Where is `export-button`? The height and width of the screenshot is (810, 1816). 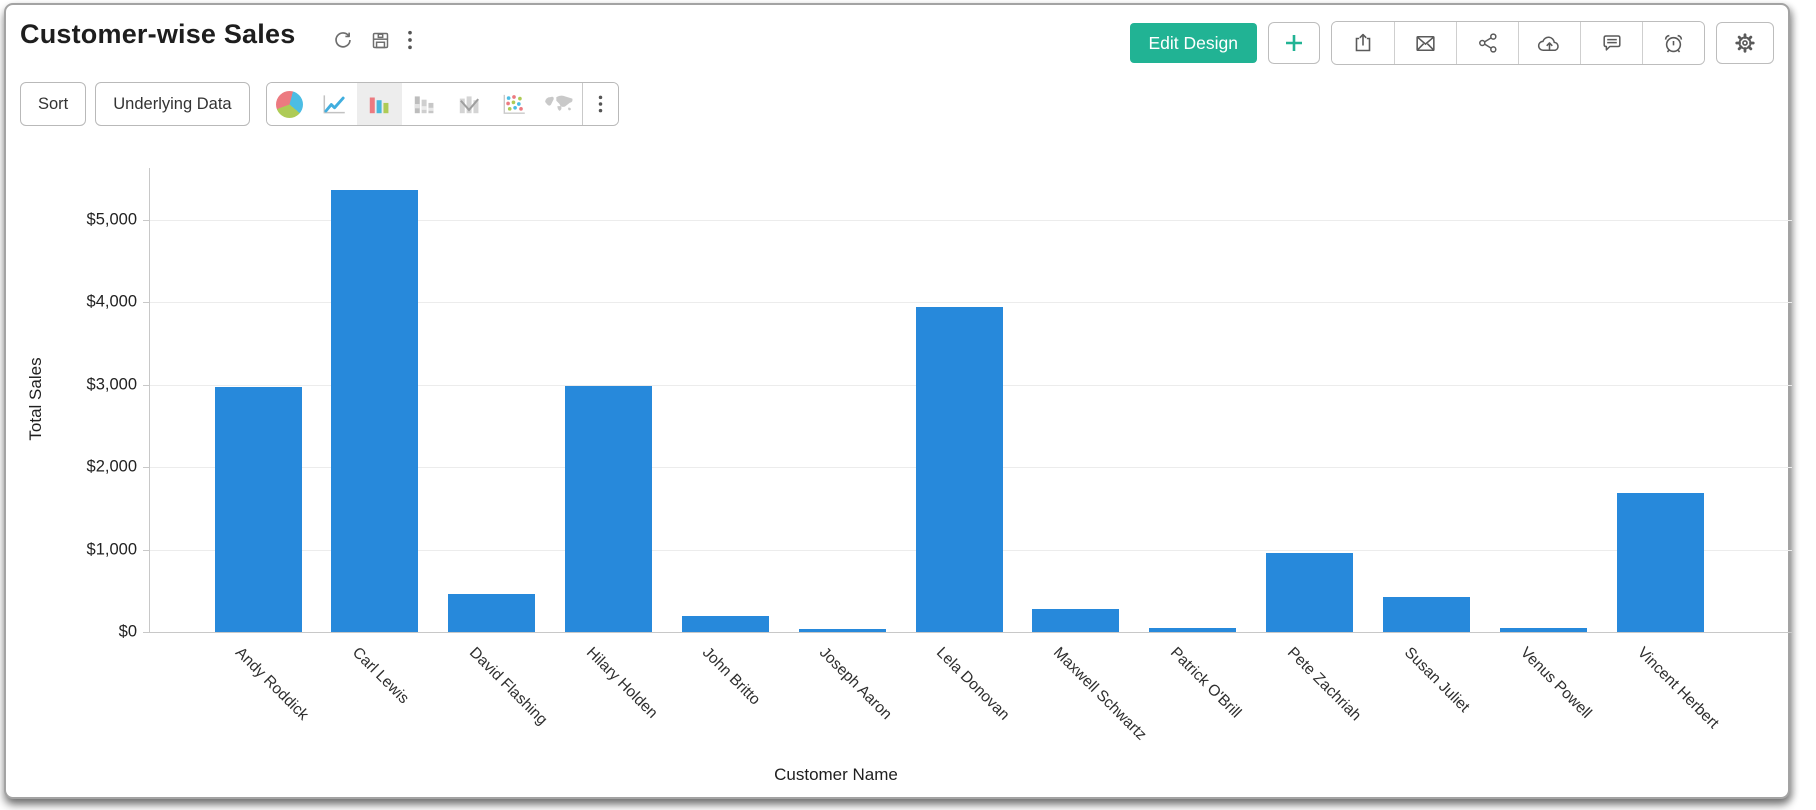
export-button is located at coordinates (1363, 43).